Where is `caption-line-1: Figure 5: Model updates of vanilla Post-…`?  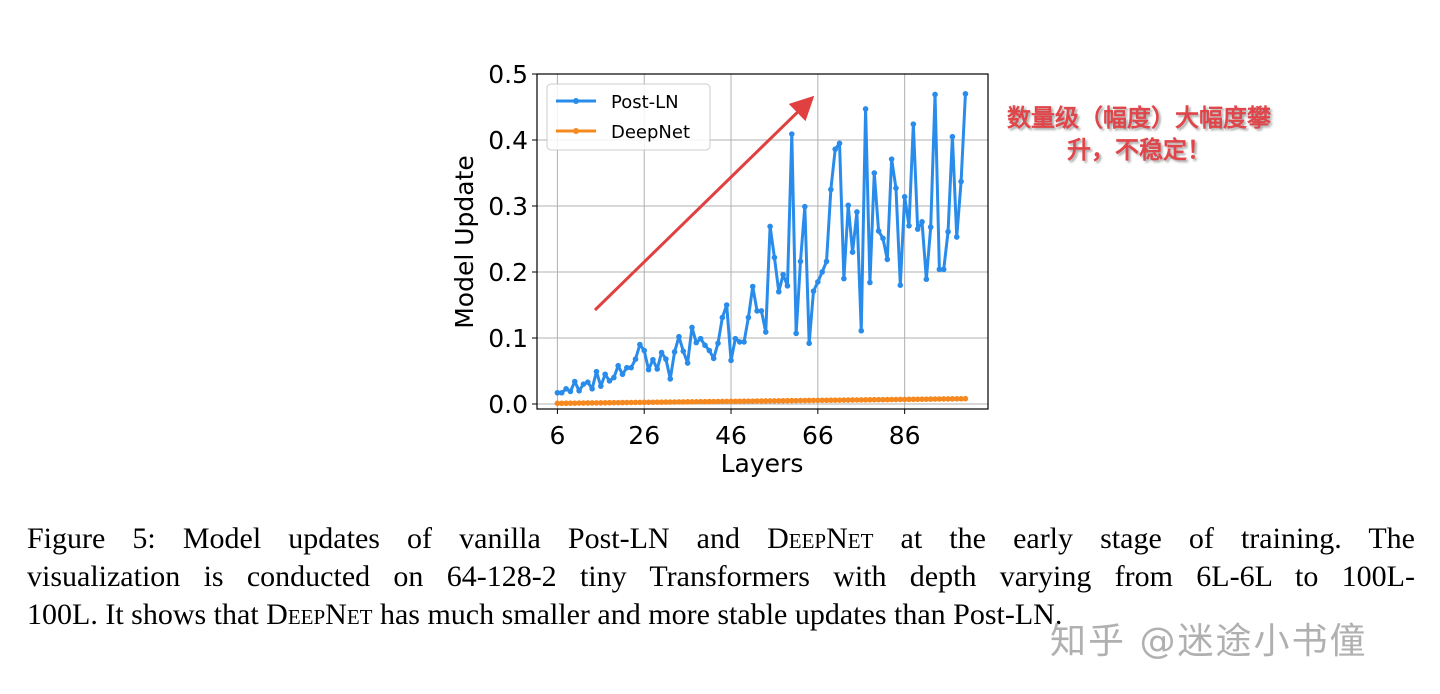 caption-line-1: Figure 5: Model updates of vanilla Post-… is located at coordinates (721, 539).